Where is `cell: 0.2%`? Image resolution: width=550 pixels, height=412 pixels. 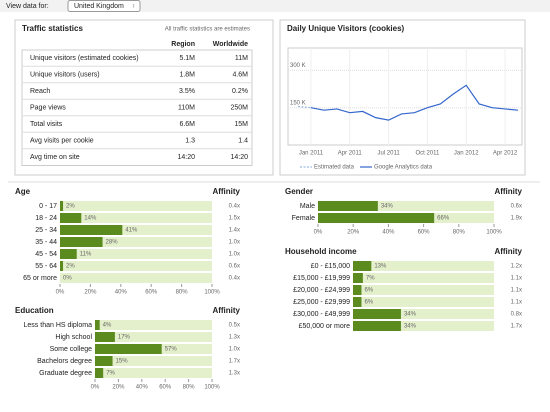
cell: 0.2% is located at coordinates (240, 91).